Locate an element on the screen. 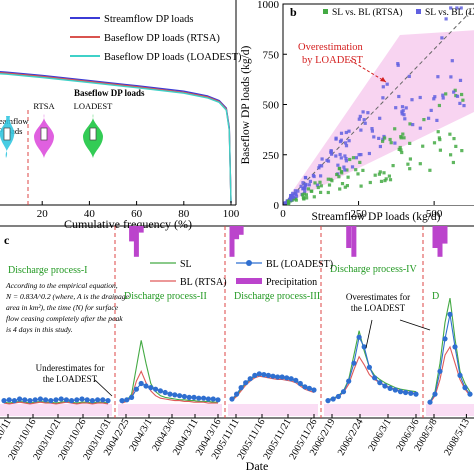 The width and height of the screenshot is (474, 474). panel-a-x-axis-label: Cumulative frequency (%) is located at coordinates (128, 224).